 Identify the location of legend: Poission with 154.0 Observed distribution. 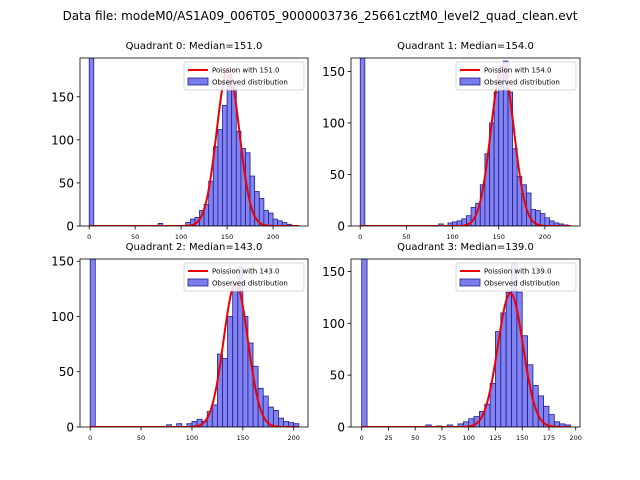
(516, 76).